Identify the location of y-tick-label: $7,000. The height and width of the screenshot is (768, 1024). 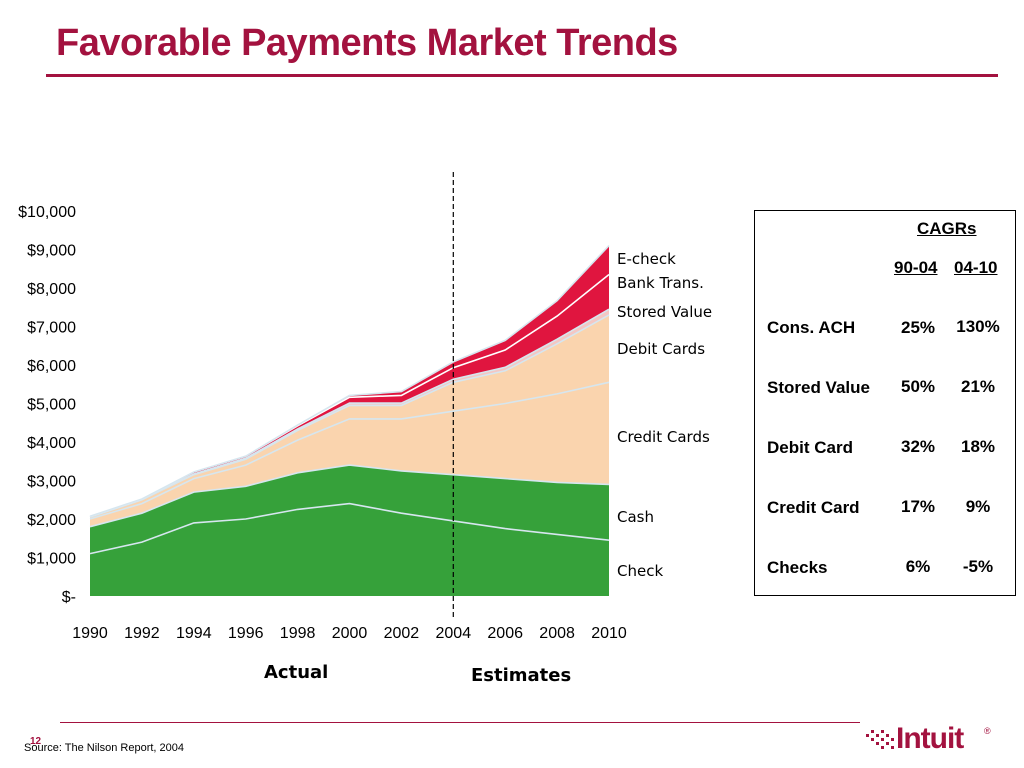
(51, 328).